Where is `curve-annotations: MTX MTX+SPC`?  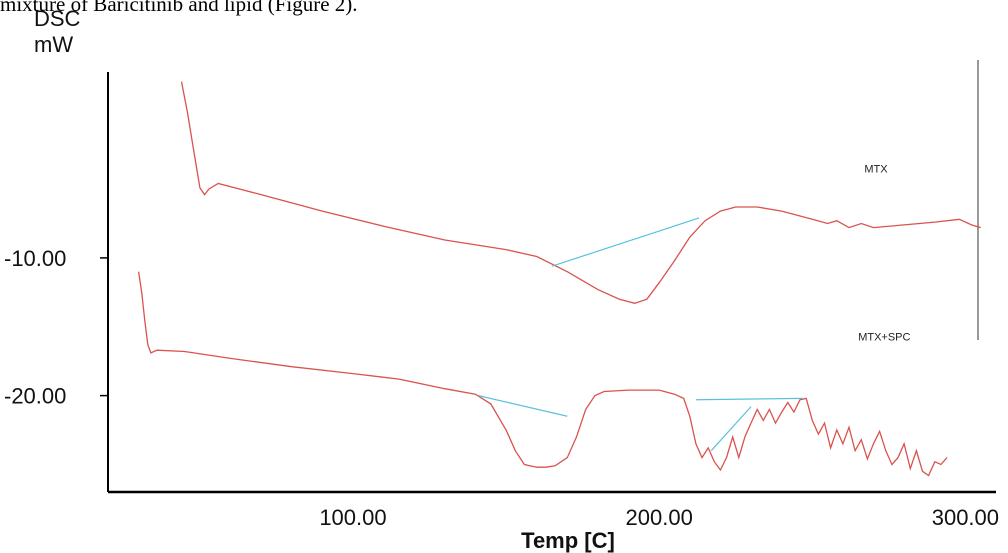 curve-annotations: MTX MTX+SPC is located at coordinates (884, 254).